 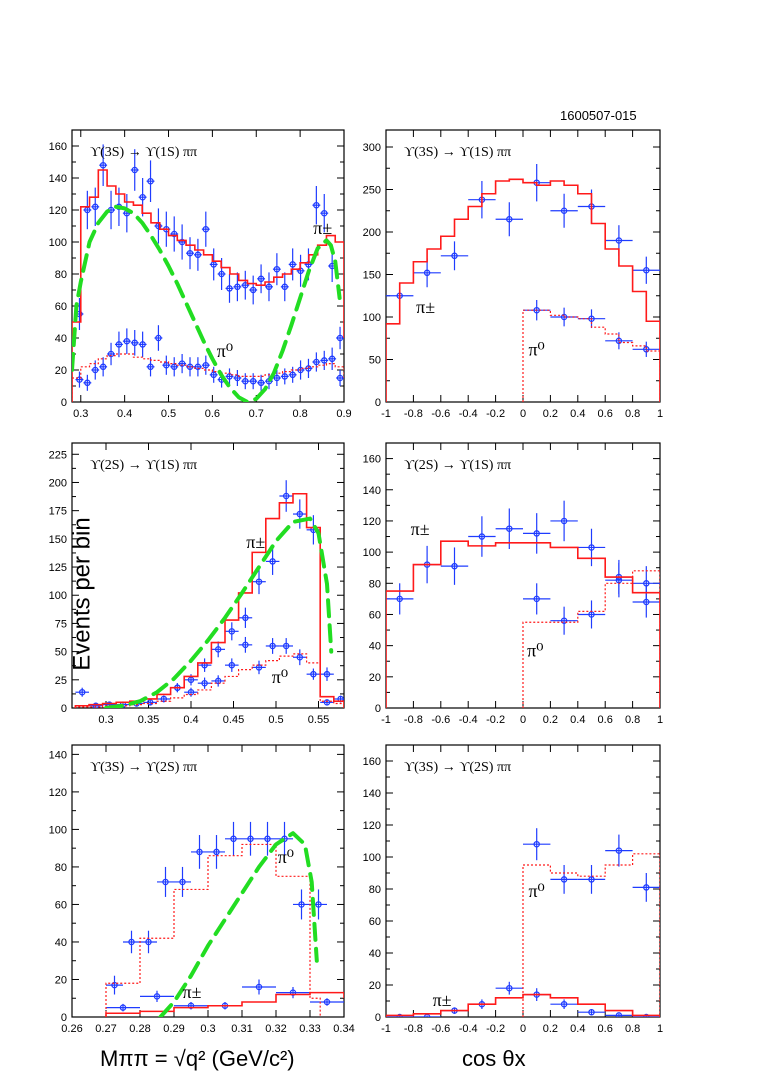 What do you see at coordinates (286, 857) in the screenshot?
I see `series-annotation: π⁰` at bounding box center [286, 857].